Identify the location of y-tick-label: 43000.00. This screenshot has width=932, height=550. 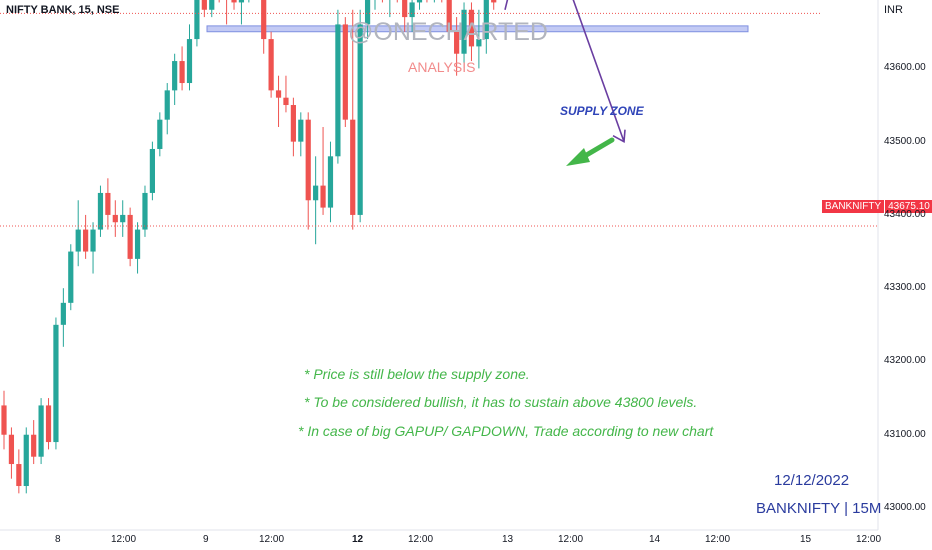
(905, 507).